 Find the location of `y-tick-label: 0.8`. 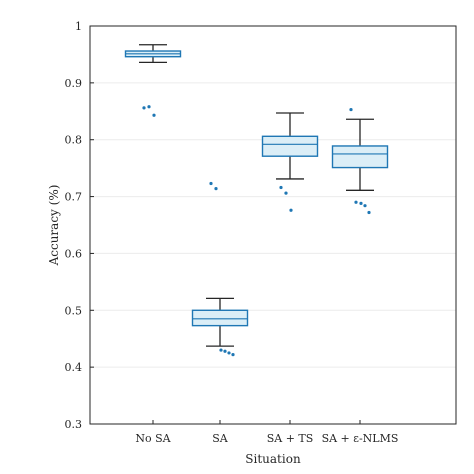

y-tick-label: 0.8 is located at coordinates (74, 140).